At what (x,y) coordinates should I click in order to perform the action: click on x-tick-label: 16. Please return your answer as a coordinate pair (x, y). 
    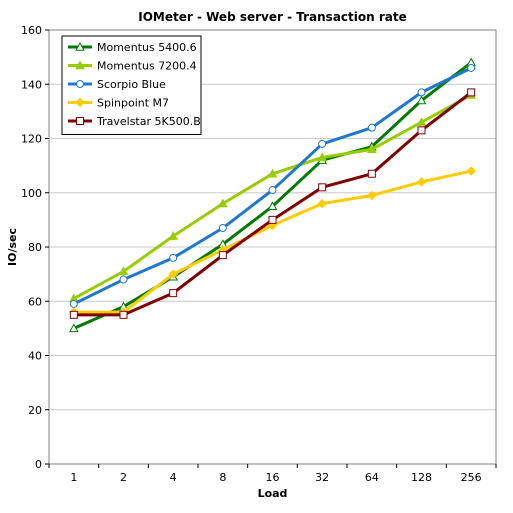
    Looking at the image, I should click on (273, 477).